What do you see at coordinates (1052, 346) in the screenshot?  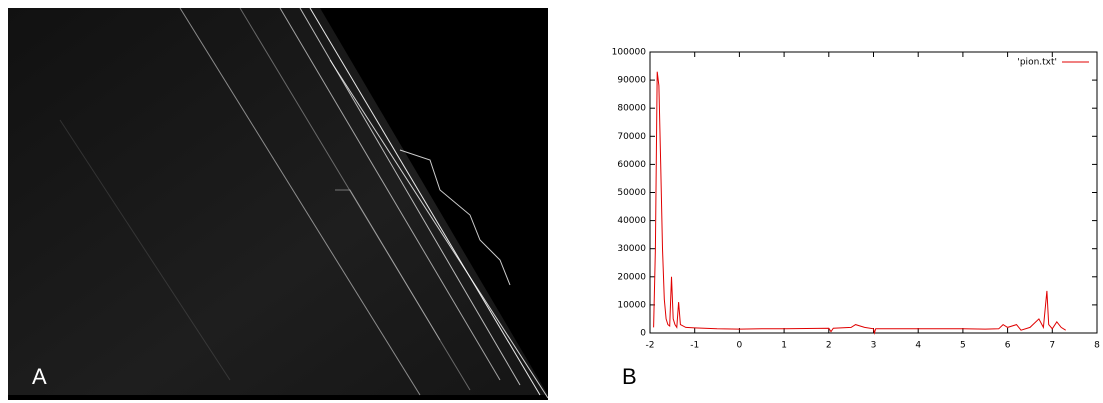 I see `x-tick-label: 7` at bounding box center [1052, 346].